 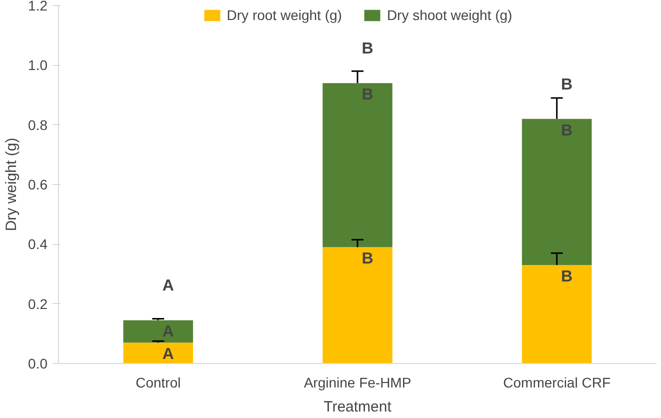 I want to click on x-axis-title: Treatment, so click(x=358, y=407).